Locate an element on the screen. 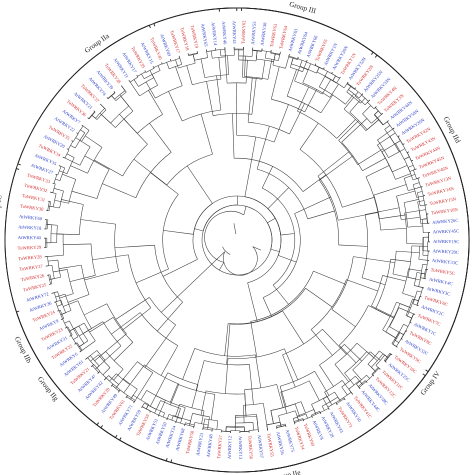  leaf-label-atwrky41: AtWRKY41 is located at coordinates (234, 33).